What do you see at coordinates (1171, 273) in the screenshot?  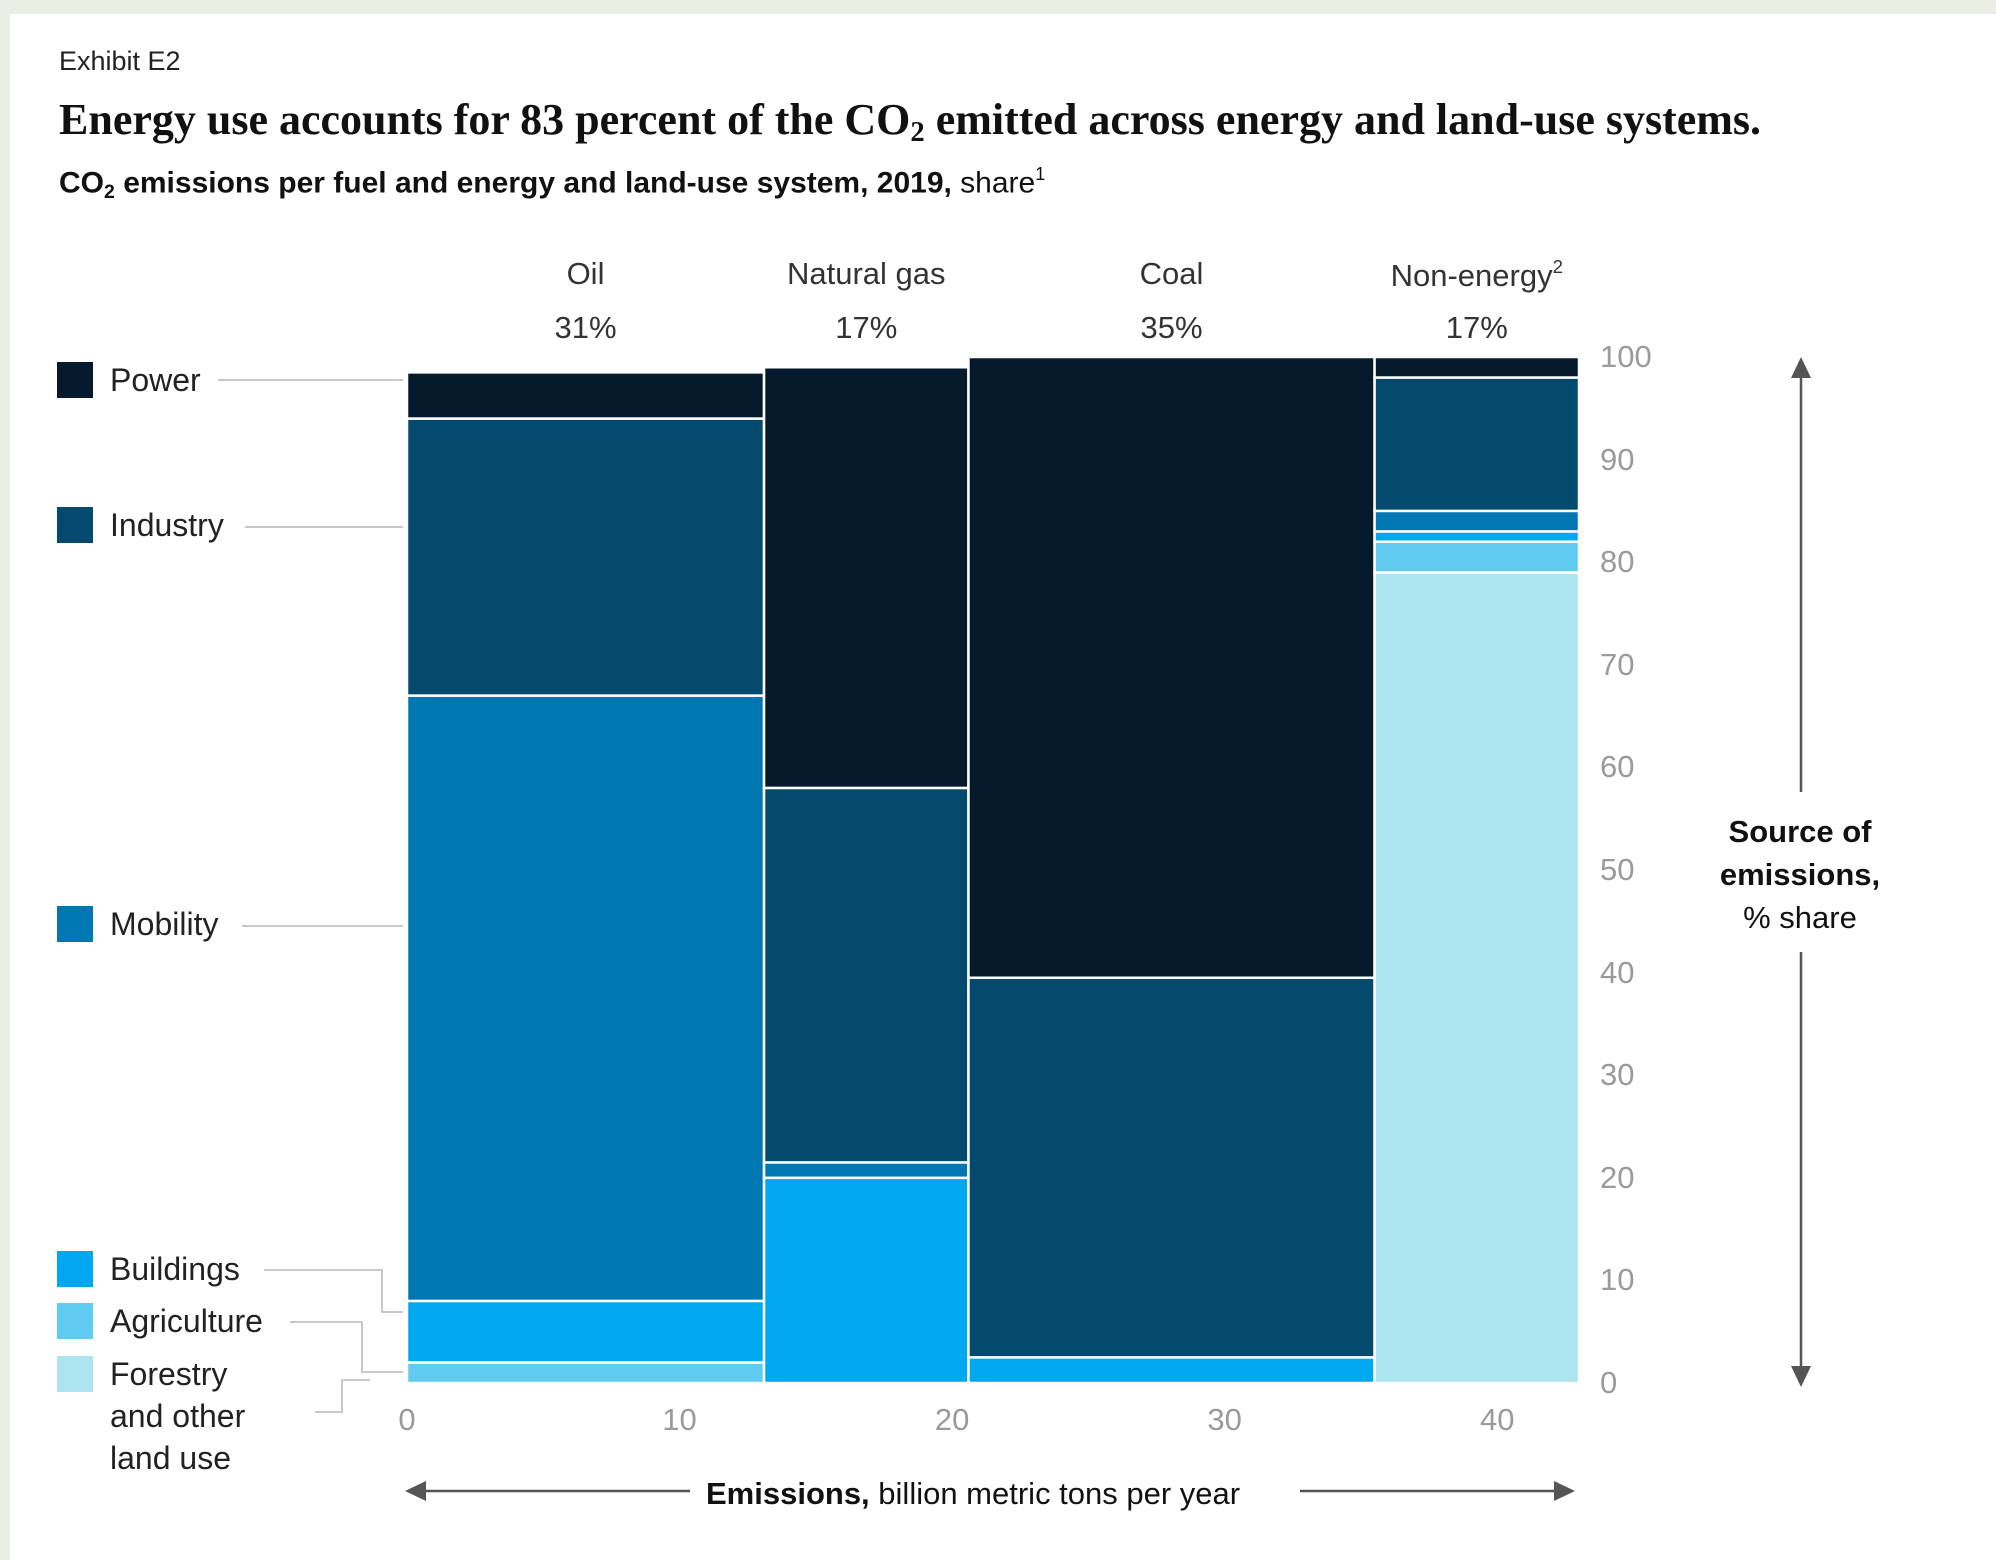 I see `column-label-coal: Coal` at bounding box center [1171, 273].